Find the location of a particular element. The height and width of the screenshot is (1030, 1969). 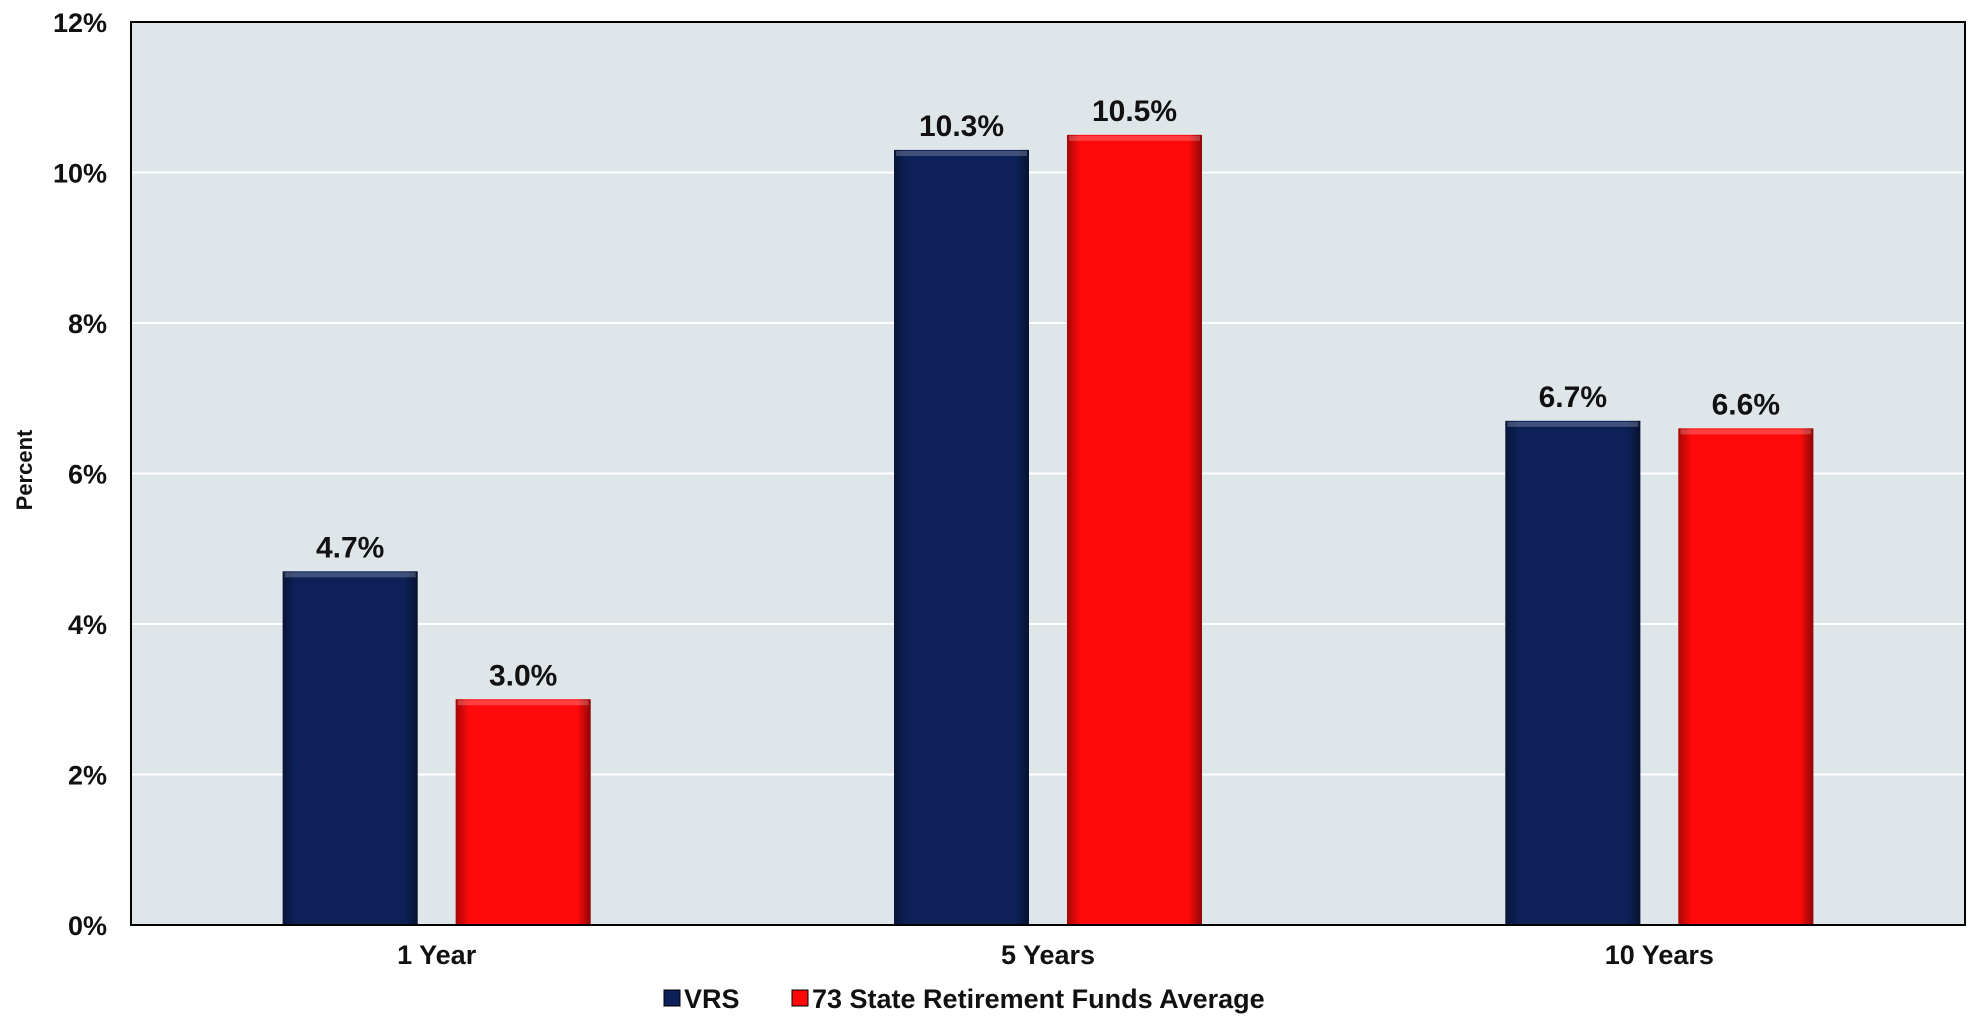

y-tick-label: 6% is located at coordinates (87, 475).